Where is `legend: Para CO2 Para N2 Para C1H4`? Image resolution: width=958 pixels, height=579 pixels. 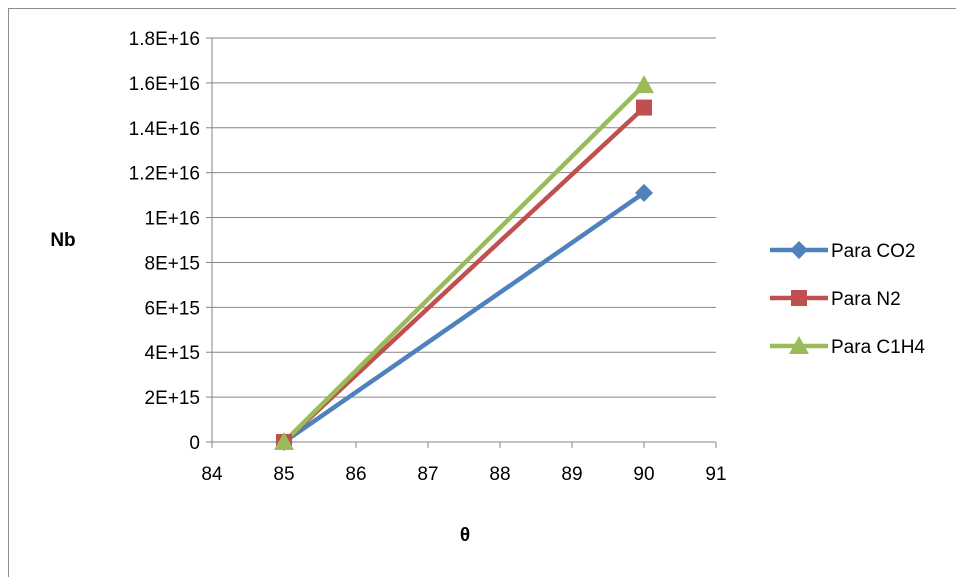 legend: Para CO2 Para N2 Para C1H4 is located at coordinates (847, 299).